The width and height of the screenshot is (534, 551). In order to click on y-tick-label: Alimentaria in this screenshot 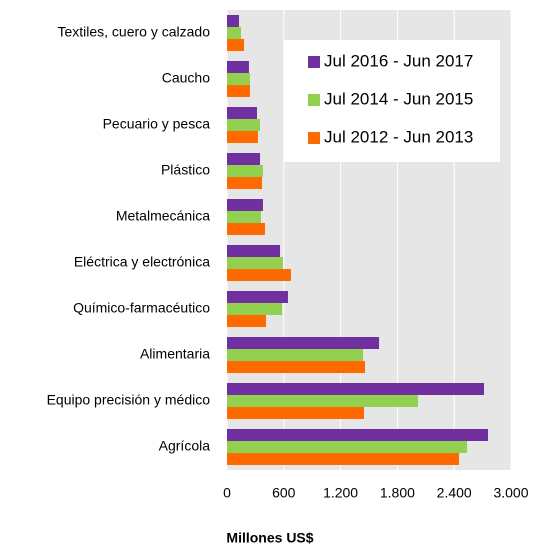, I will do `click(175, 354)`.